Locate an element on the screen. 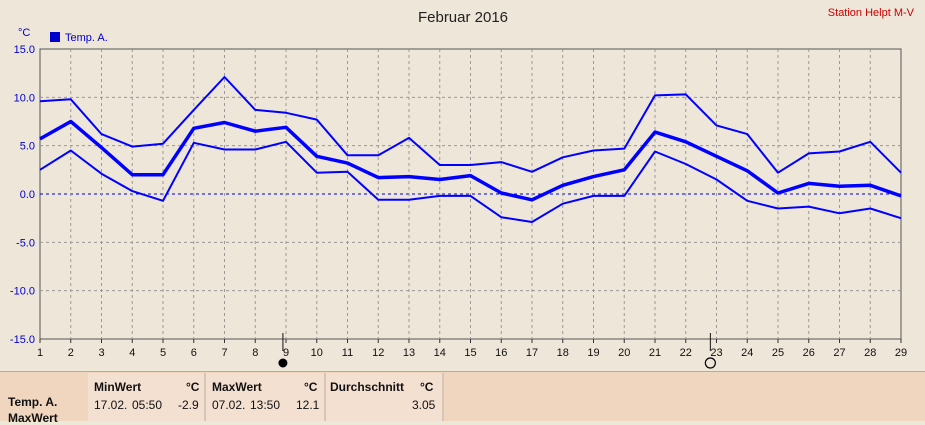 Image resolution: width=925 pixels, height=425 pixels. min-header: MinWert is located at coordinates (118, 387).